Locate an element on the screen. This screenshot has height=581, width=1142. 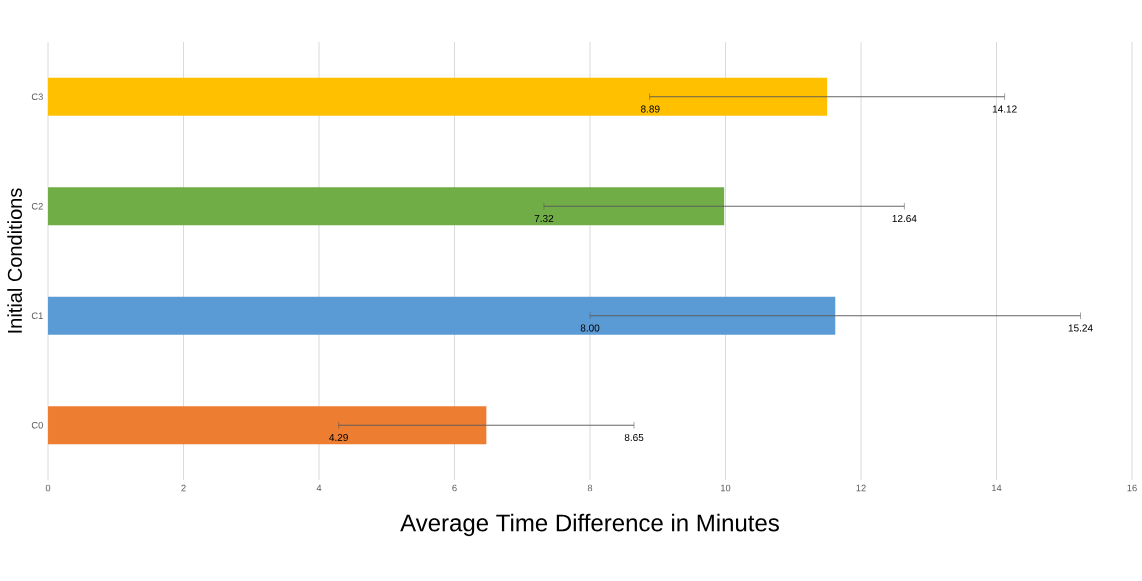
annotation: 7.32 is located at coordinates (544, 218).